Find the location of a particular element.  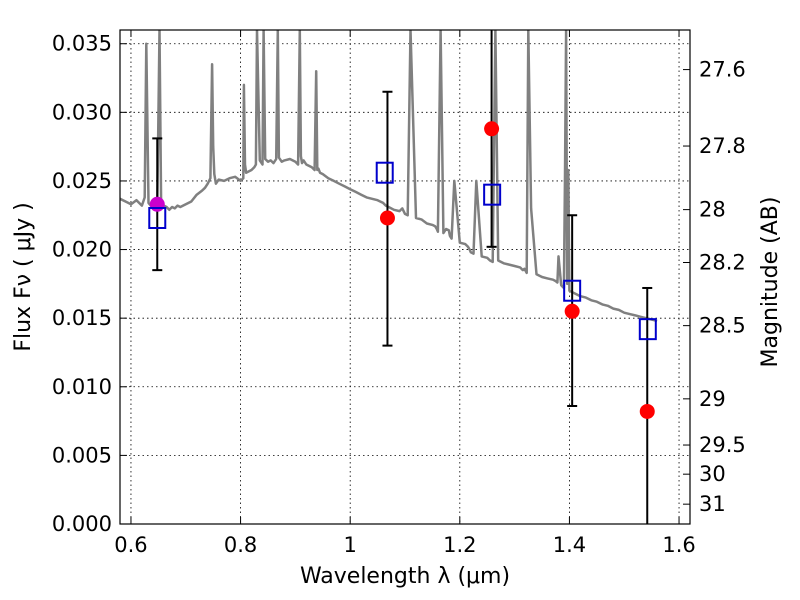

x-tick-labels: 0.6 0.8 1 1.2 1.4 1.6 is located at coordinates (404, 545).